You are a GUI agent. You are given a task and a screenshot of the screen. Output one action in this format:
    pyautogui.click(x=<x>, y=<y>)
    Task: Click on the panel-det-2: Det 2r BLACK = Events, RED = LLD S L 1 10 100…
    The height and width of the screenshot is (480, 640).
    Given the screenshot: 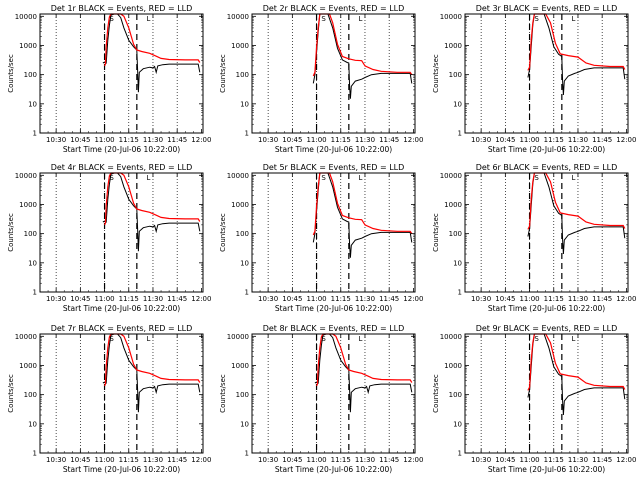 What is the action you would take?
    pyautogui.click(x=321, y=79)
    